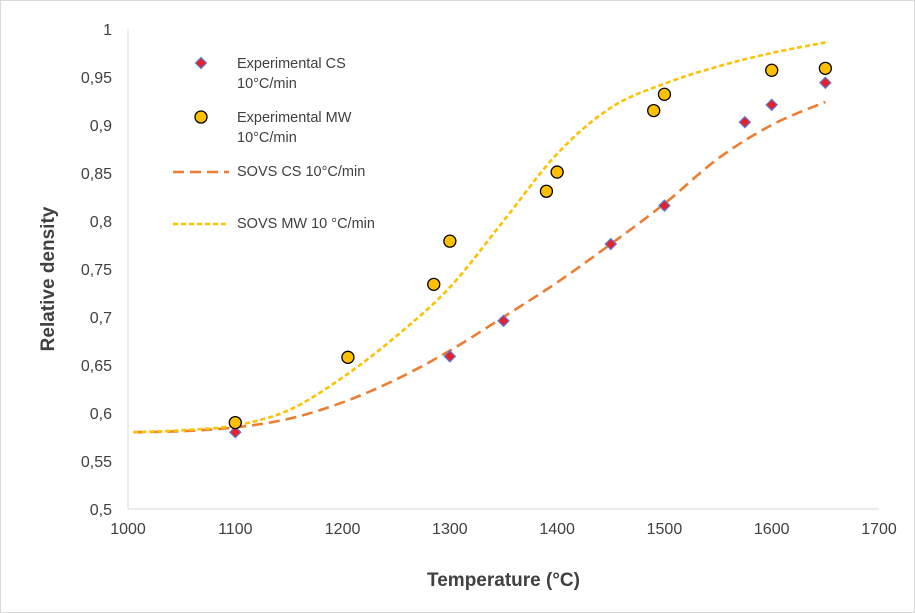  I want to click on x-tick-label: 1200, so click(343, 529).